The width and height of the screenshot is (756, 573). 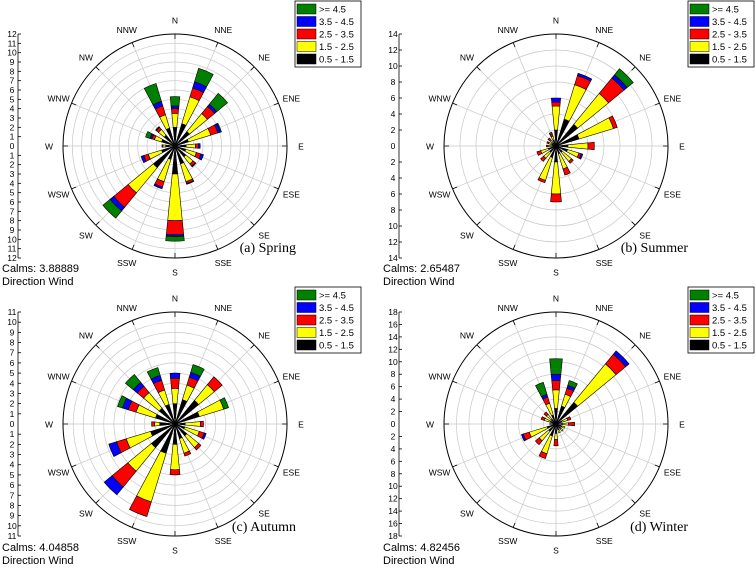 I want to click on legend-label: >= 4.5, so click(x=332, y=296).